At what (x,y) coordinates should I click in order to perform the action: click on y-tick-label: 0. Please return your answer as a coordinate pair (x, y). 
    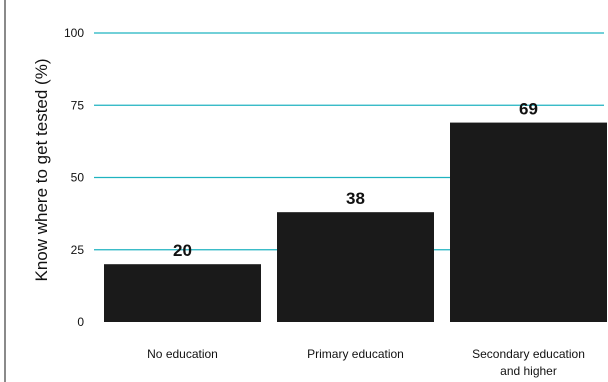
    Looking at the image, I should click on (80, 322).